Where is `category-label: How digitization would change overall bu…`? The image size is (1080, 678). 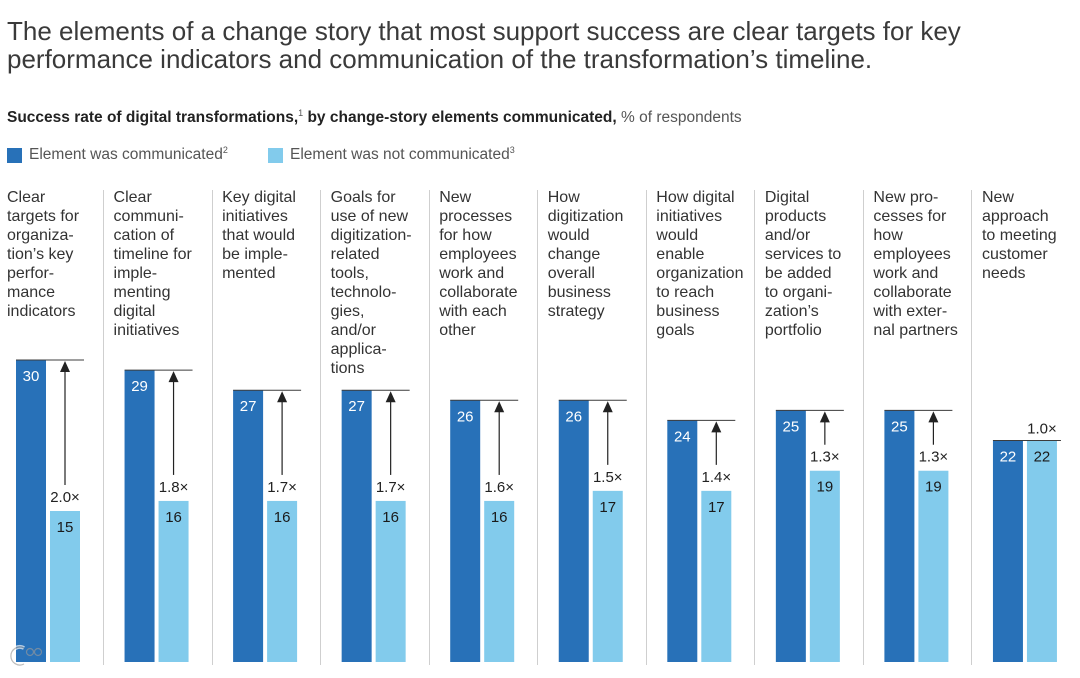
category-label: How digitization would change overall bu… is located at coordinates (585, 254).